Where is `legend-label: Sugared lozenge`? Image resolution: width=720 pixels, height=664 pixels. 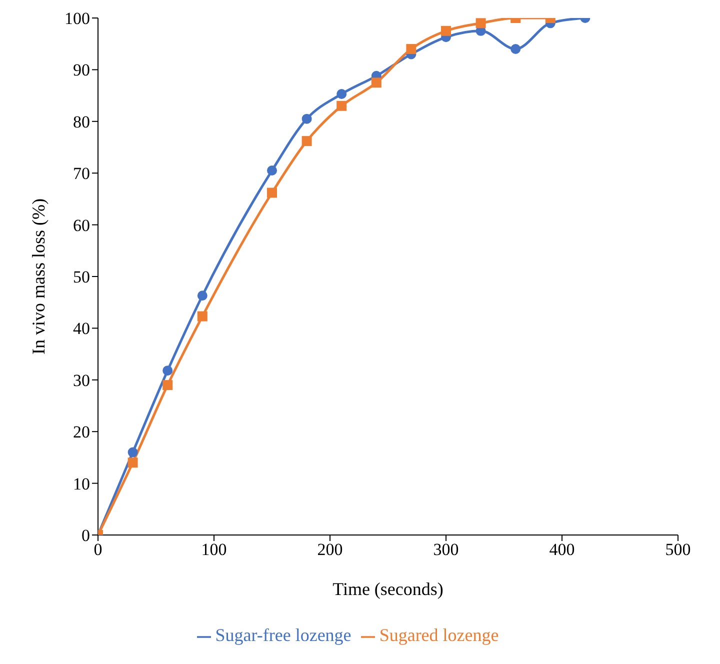 legend-label: Sugared lozenge is located at coordinates (439, 635).